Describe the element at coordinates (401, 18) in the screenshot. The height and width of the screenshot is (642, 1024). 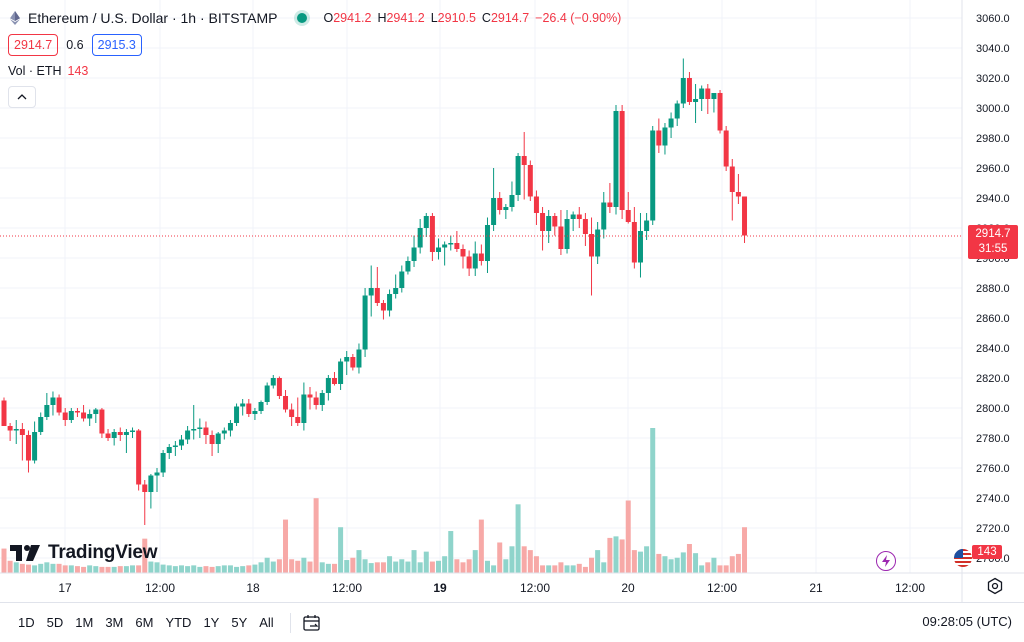
I see `ohlc-high: H2941.2` at that location.